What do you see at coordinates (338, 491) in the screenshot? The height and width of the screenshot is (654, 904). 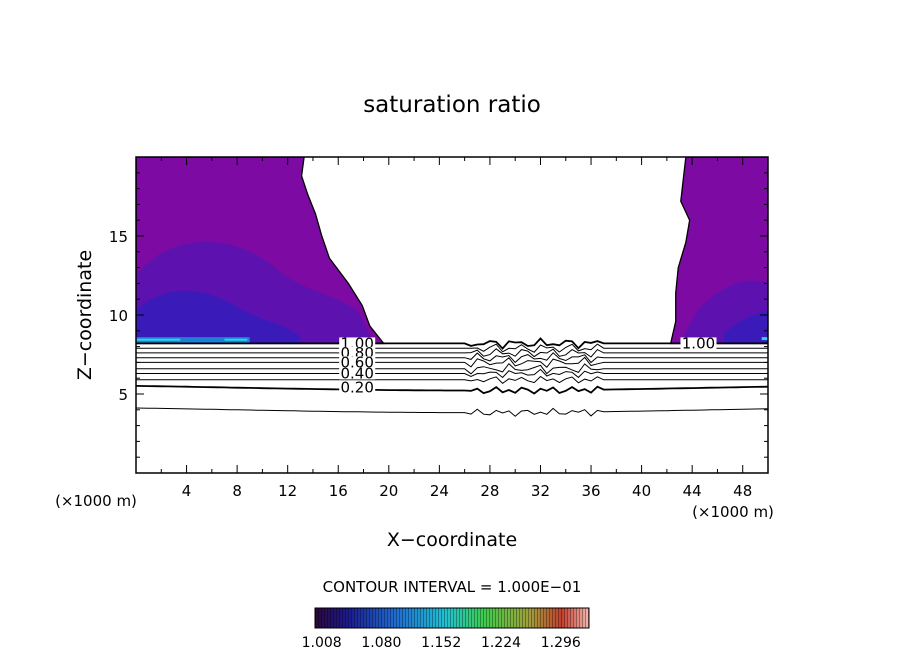 I see `x-tick-label: 16` at bounding box center [338, 491].